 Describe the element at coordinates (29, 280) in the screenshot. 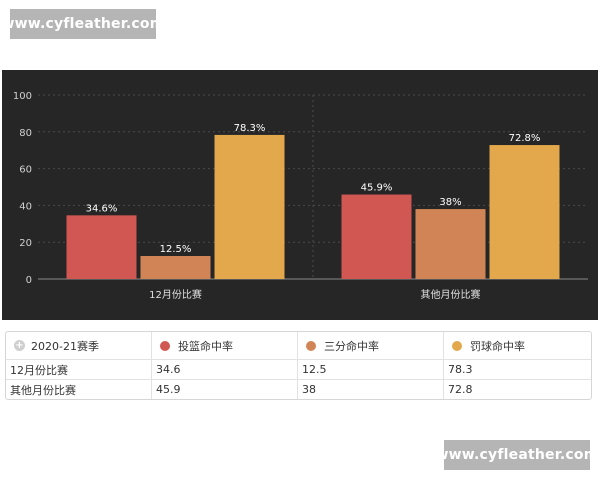

I see `y-tick-label: 0` at that location.